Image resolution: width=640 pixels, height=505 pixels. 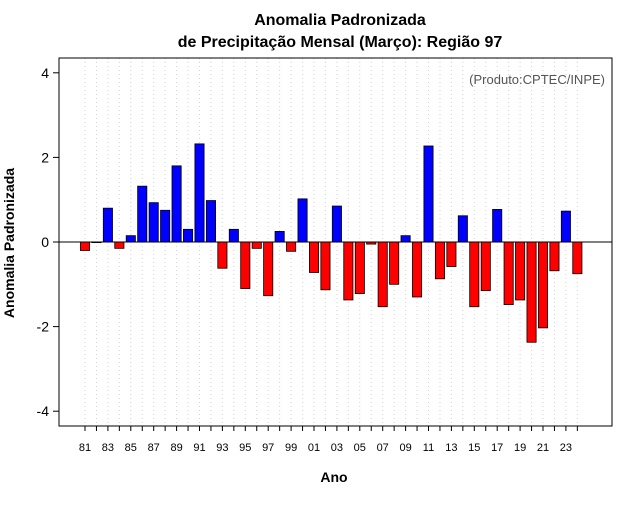 What do you see at coordinates (543, 285) in the screenshot?
I see `bar-2021` at bounding box center [543, 285].